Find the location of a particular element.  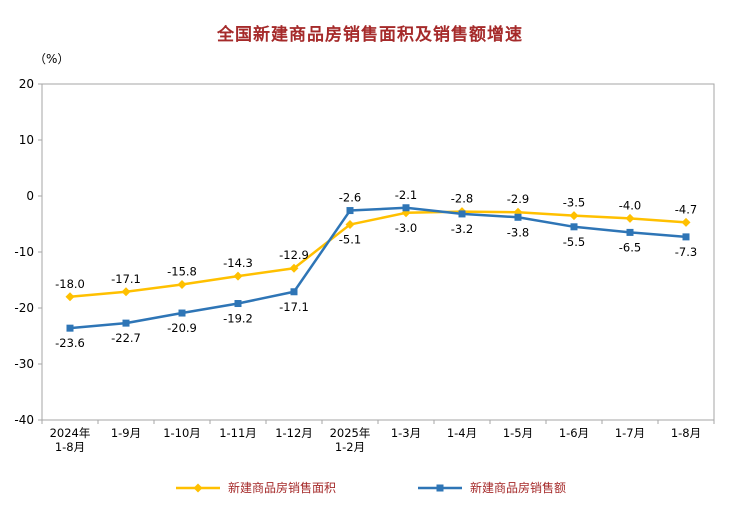

legend-item-sales-area: 新建商品房销售面积 is located at coordinates (255, 487).